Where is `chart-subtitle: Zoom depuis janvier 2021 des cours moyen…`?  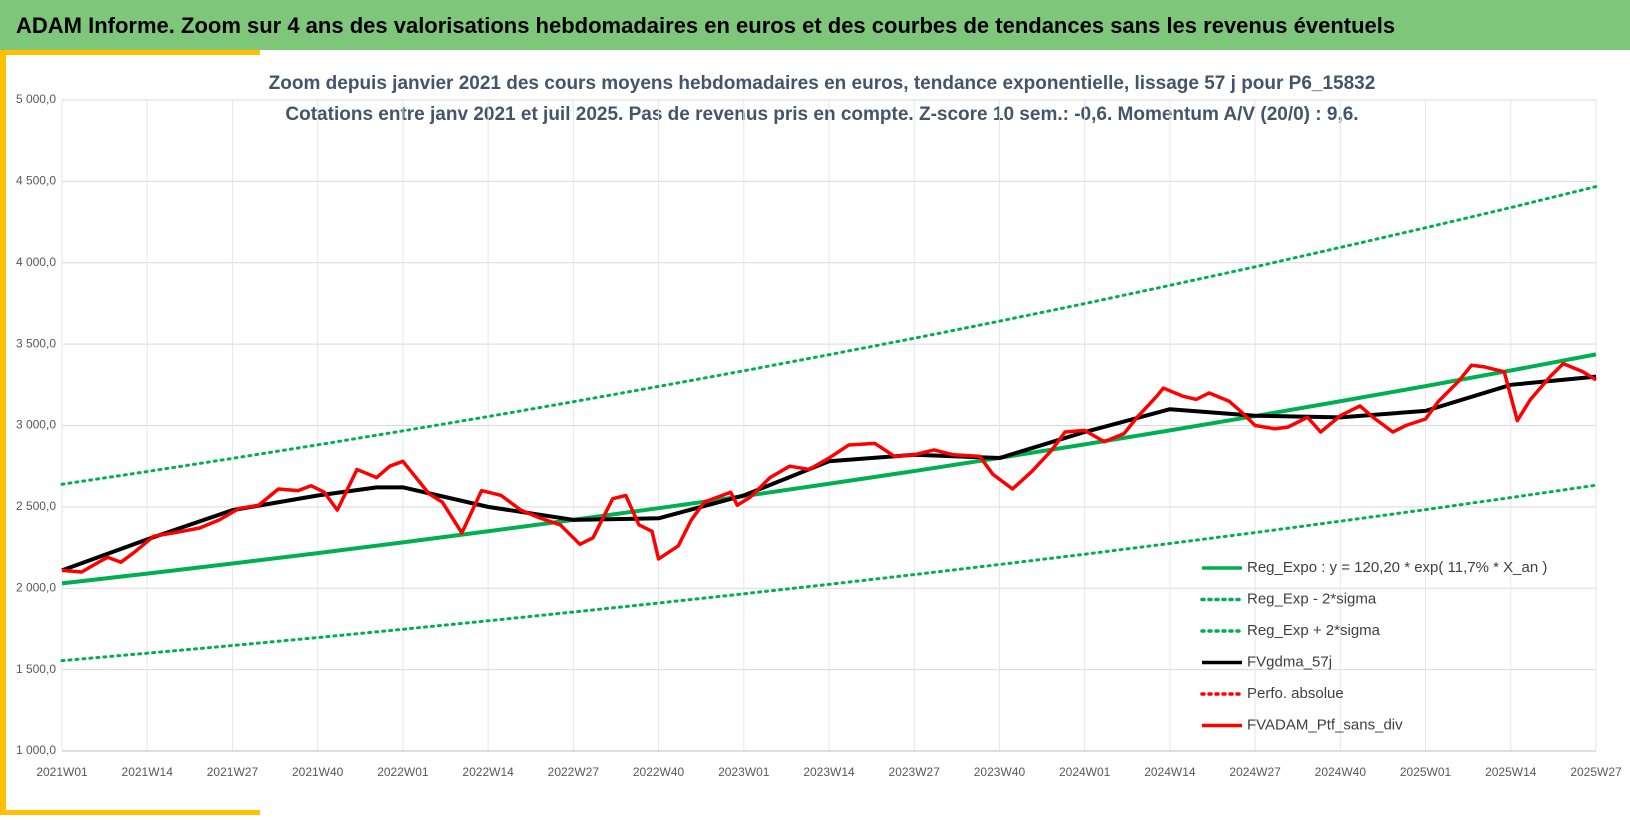
chart-subtitle: Zoom depuis janvier 2021 des cours moyen… is located at coordinates (822, 83).